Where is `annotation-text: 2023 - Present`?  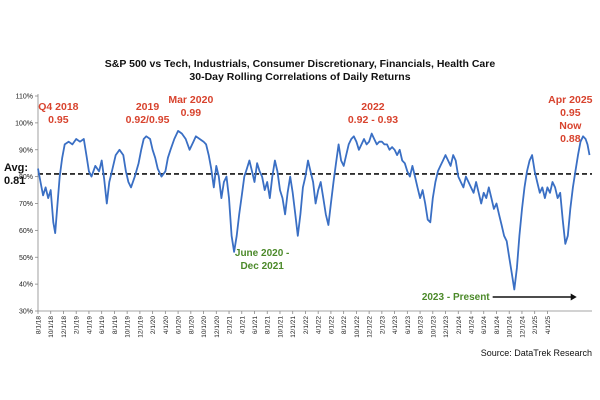 annotation-text: 2023 - Present is located at coordinates (456, 297).